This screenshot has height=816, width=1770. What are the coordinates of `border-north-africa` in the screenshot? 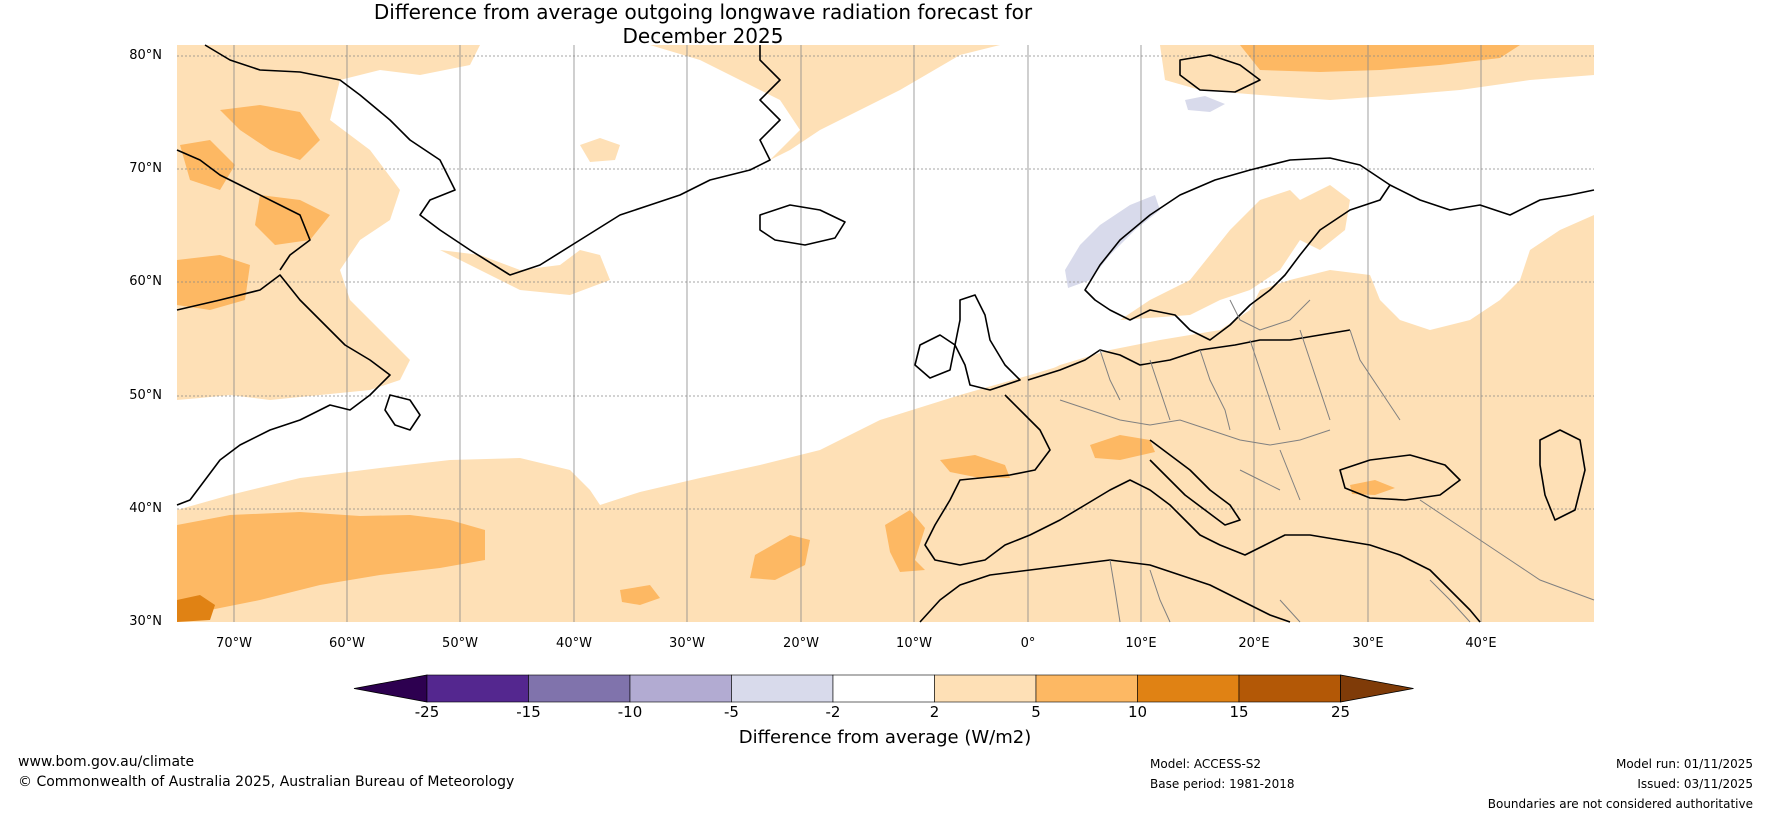 It's located at (1290, 591).